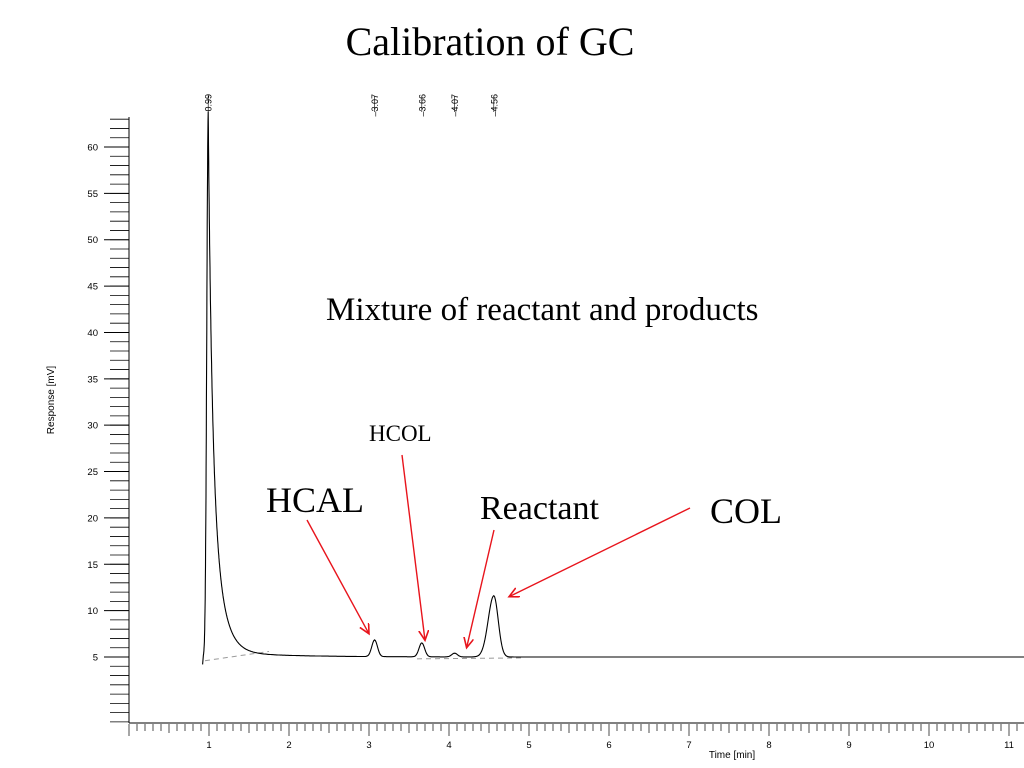 The image size is (1024, 768). What do you see at coordinates (375, 105) in the screenshot?
I see `peak-label: –3.07` at bounding box center [375, 105].